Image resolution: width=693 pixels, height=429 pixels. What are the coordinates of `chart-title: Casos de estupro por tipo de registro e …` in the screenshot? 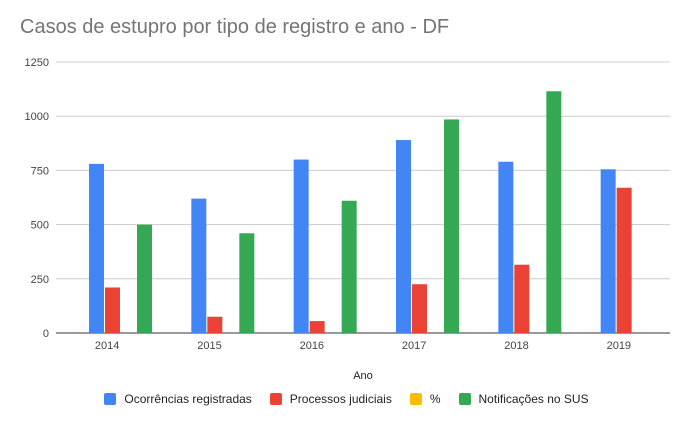 It's located at (235, 27).